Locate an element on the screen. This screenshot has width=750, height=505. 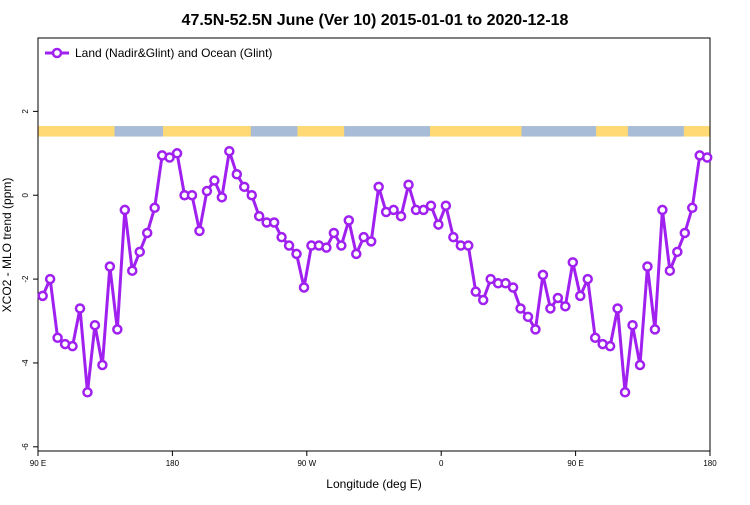
y-axis-ticks: 2 0 -2 -4 -6 is located at coordinates (29, 280).